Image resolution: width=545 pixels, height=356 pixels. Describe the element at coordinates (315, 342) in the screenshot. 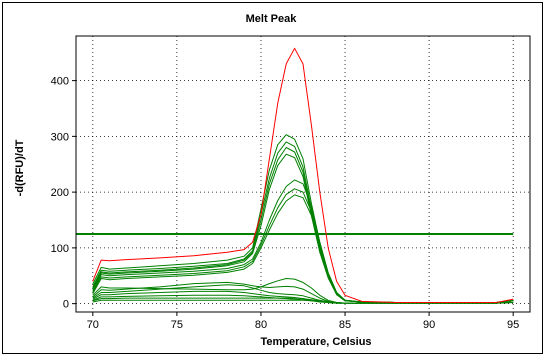

I see `x-axis-title: Temperature, Celsius` at that location.